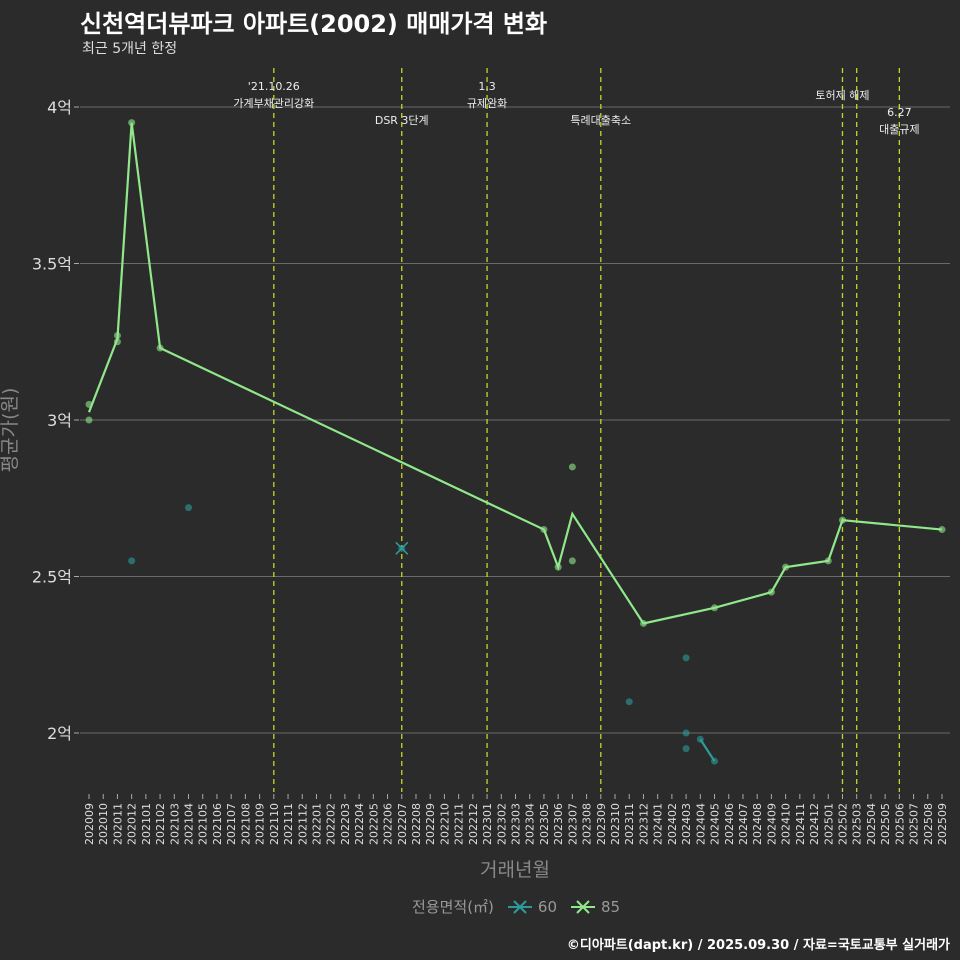 This screenshot has width=960, height=960. What do you see at coordinates (473, 824) in the screenshot?
I see `x-tick-label: 202212` at bounding box center [473, 824].